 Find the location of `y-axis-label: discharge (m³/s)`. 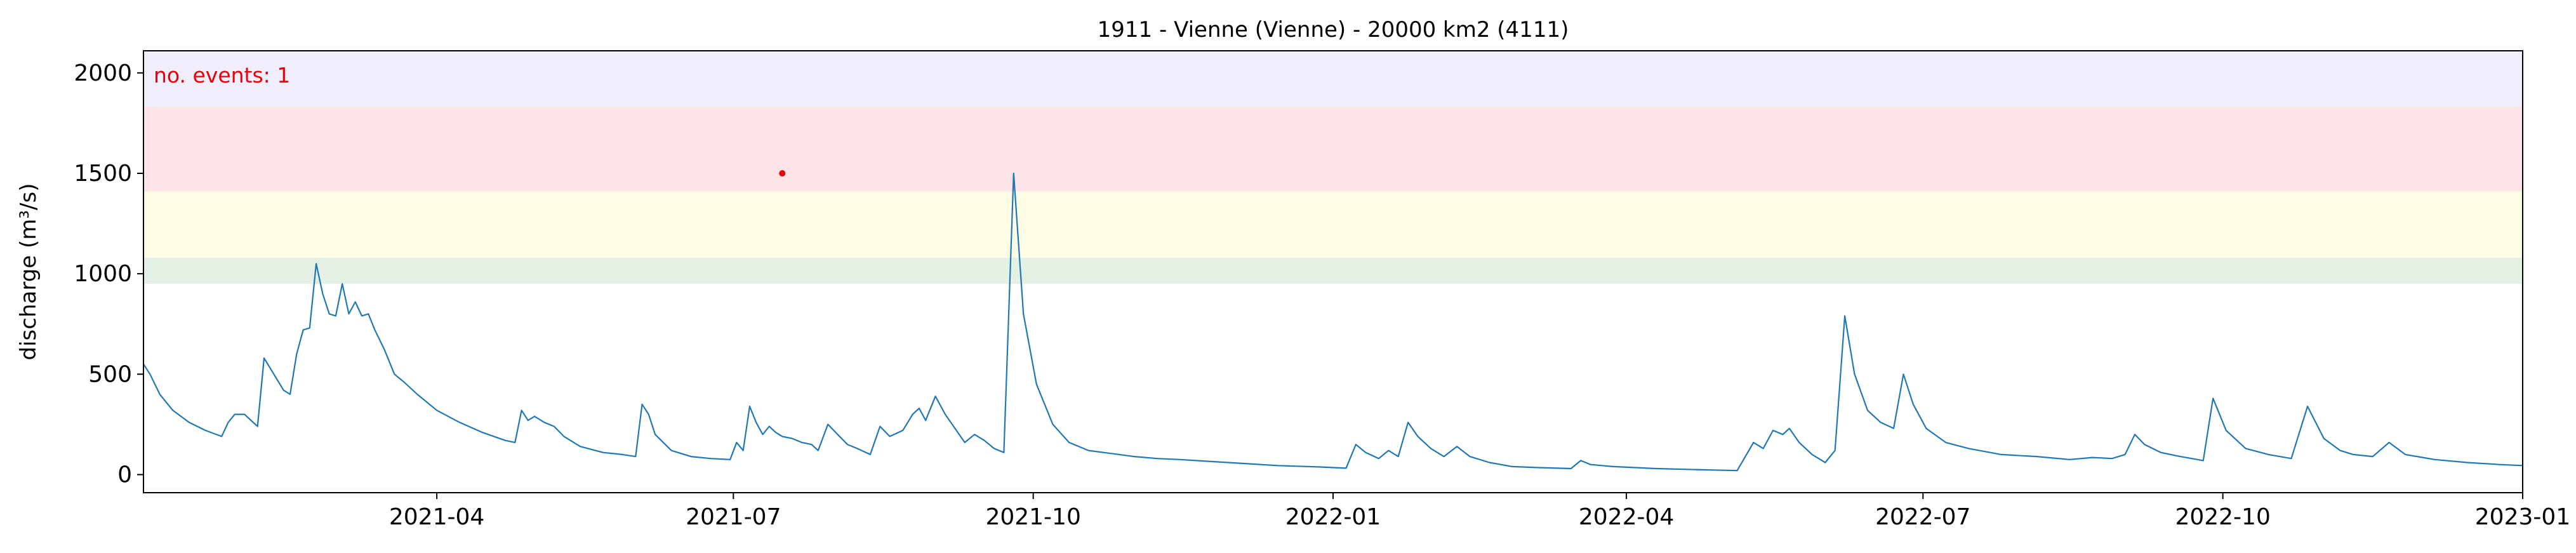

y-axis-label: discharge (m³/s) is located at coordinates (28, 272).